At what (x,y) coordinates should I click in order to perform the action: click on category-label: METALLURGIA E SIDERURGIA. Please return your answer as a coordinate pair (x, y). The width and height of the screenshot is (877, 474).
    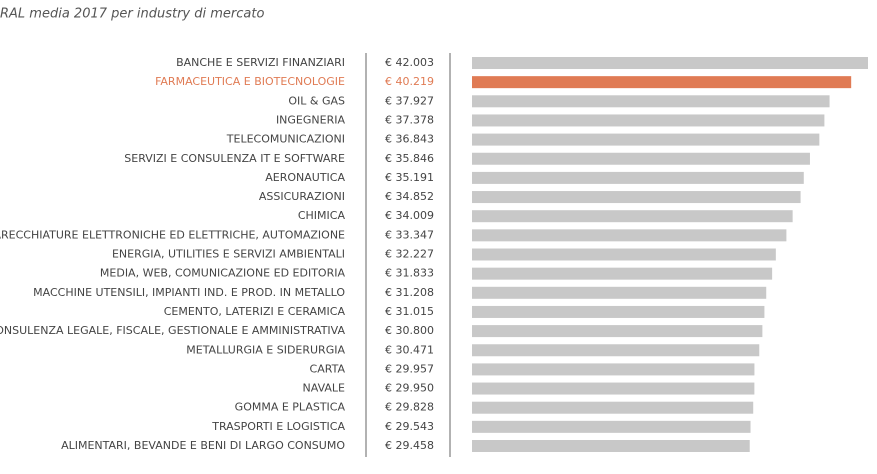
    Looking at the image, I should click on (265, 349).